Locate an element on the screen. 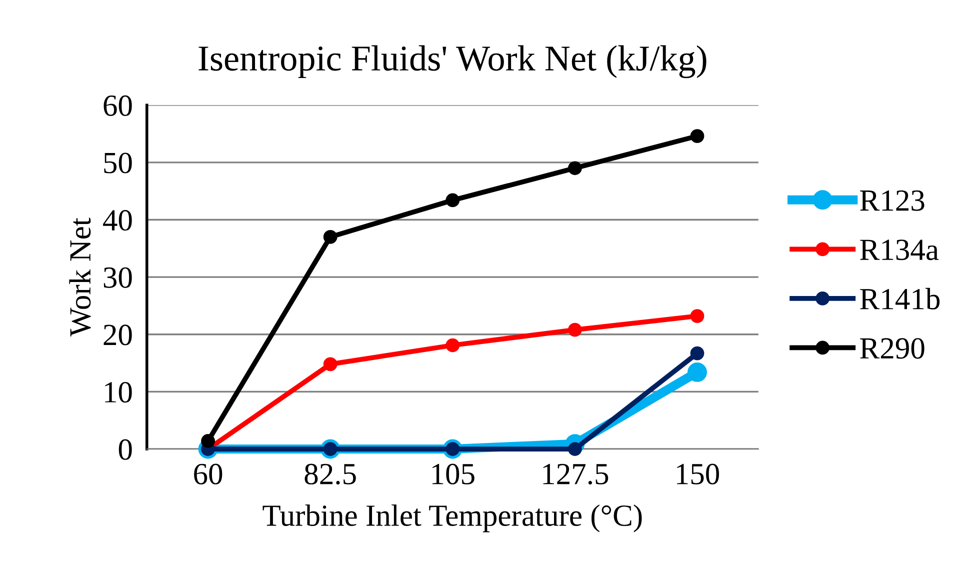  legend-label: R123 is located at coordinates (892, 200).